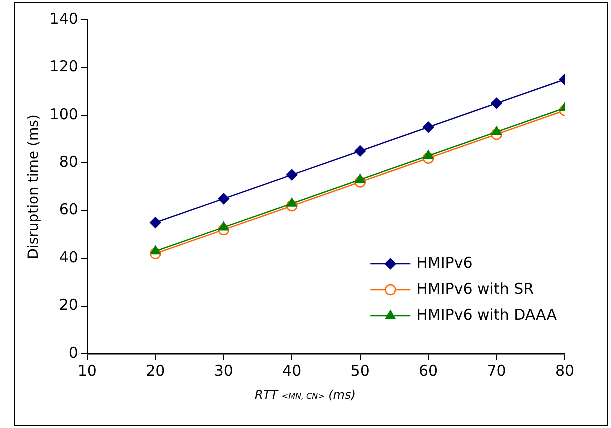 The width and height of the screenshot is (611, 428). What do you see at coordinates (224, 371) in the screenshot?
I see `x-tick-label: 30` at bounding box center [224, 371].